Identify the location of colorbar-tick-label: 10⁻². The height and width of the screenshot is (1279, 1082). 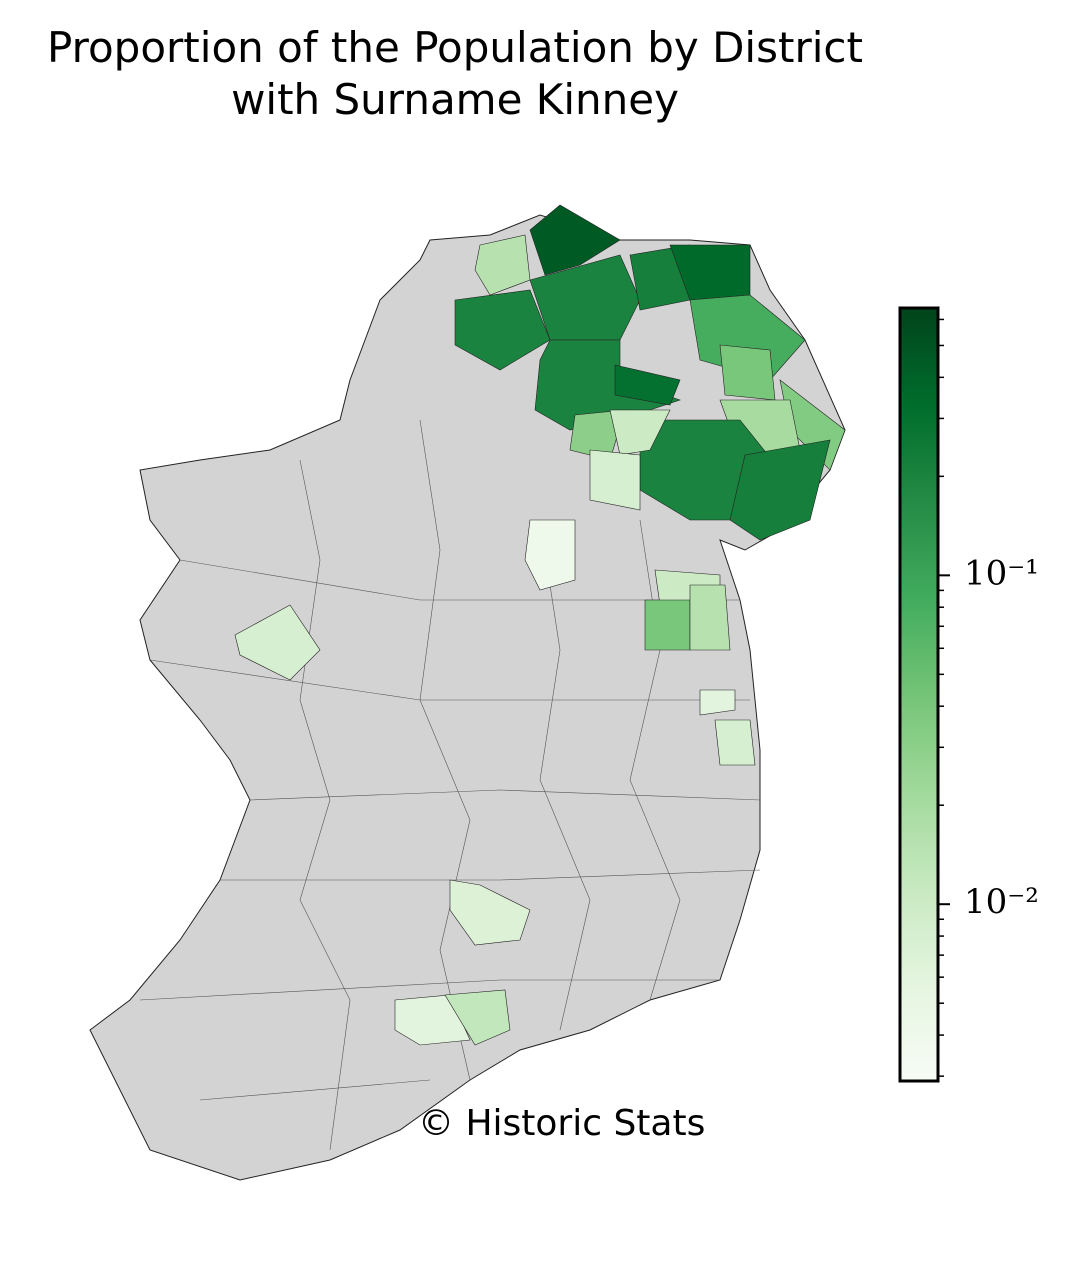
(1001, 902).